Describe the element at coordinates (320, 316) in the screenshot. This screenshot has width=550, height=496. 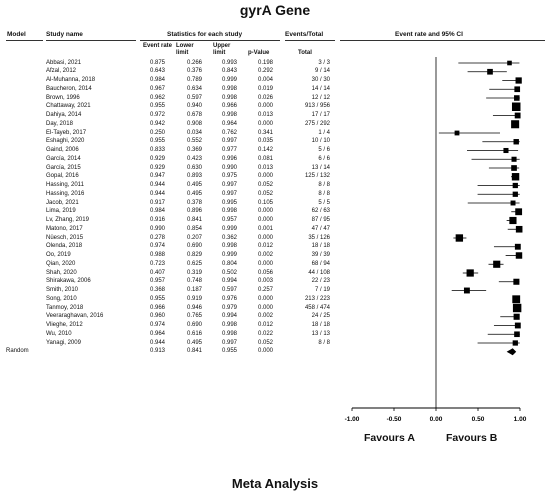
I see `events-total: 24 / 25` at that location.